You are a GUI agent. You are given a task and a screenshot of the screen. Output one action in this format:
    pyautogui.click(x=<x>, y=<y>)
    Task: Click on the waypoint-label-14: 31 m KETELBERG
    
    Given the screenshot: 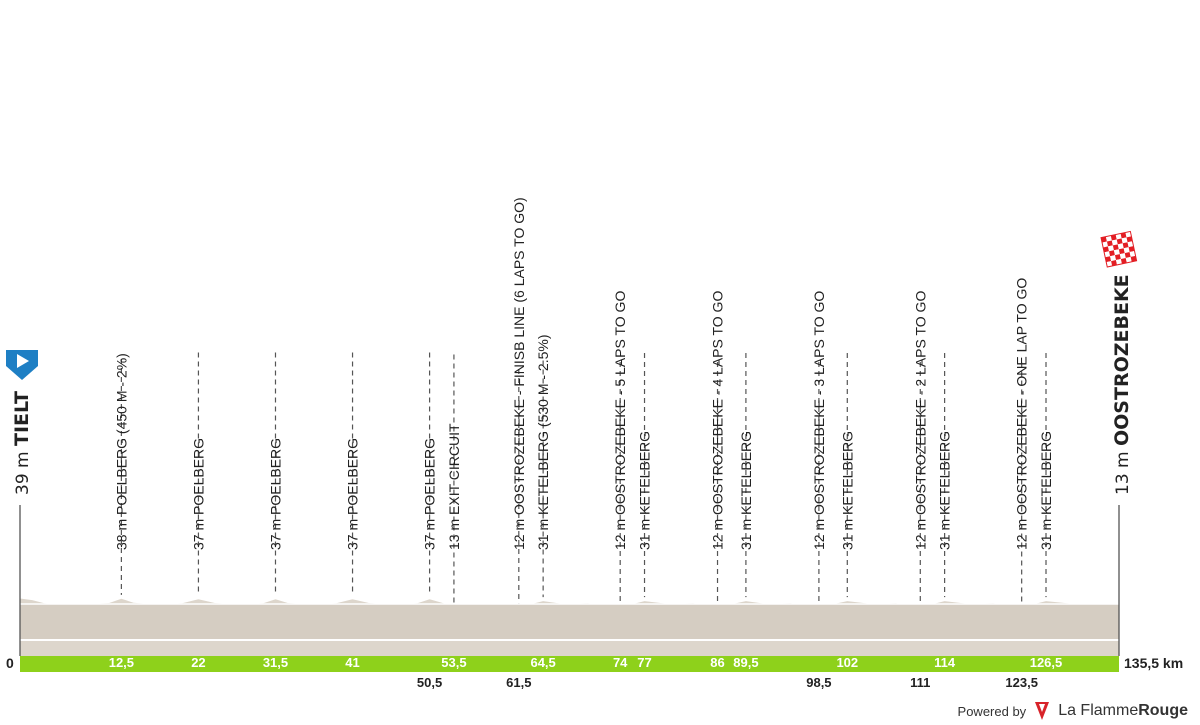 What is the action you would take?
    pyautogui.click(x=847, y=490)
    